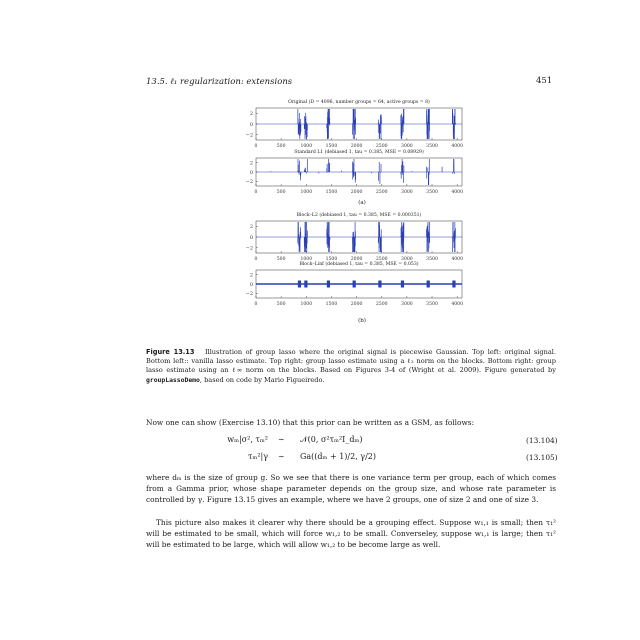 Image resolution: width=640 pixels, height=640 pixels. What do you see at coordinates (362, 321) in the screenshot?
I see `panel-b-label: (b)` at bounding box center [362, 321].